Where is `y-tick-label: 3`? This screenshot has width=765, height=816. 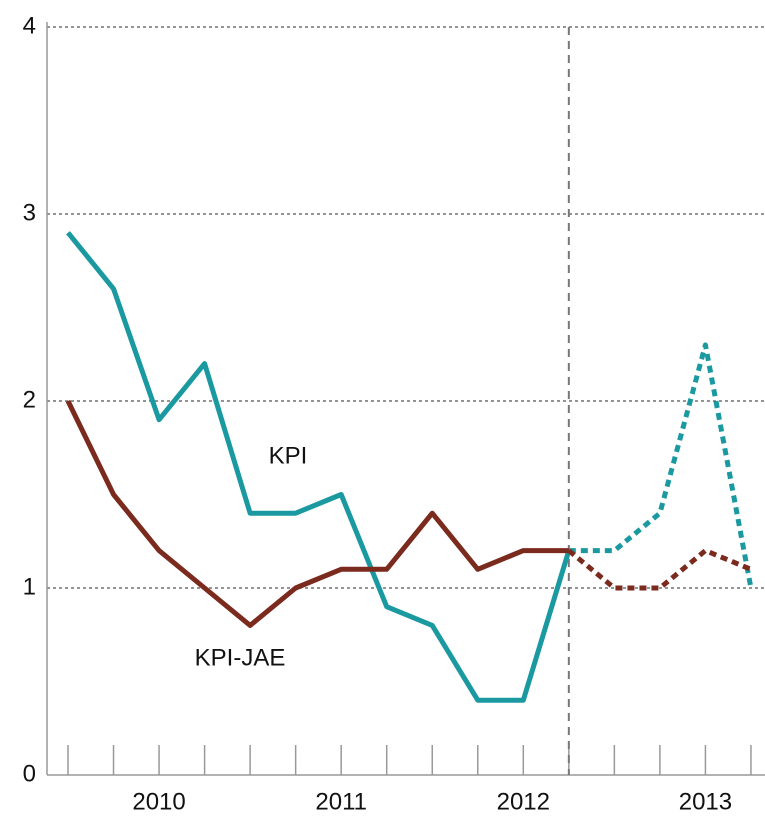 y-tick-label: 3 is located at coordinates (29, 212).